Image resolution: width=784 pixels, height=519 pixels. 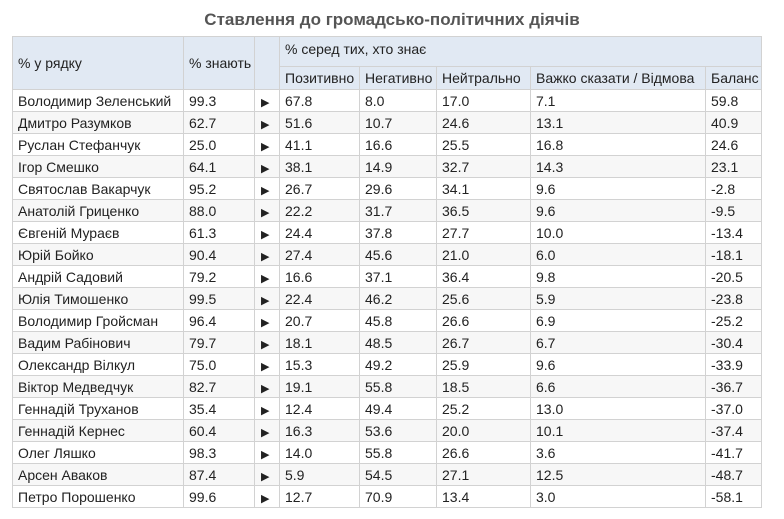 What do you see at coordinates (618, 430) in the screenshot?
I see `cell-hard-to-say: 10.1` at bounding box center [618, 430].